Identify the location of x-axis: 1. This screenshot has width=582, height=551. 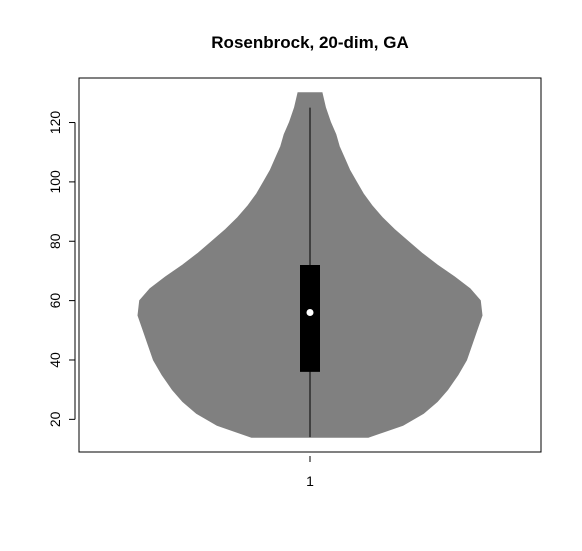
(310, 472).